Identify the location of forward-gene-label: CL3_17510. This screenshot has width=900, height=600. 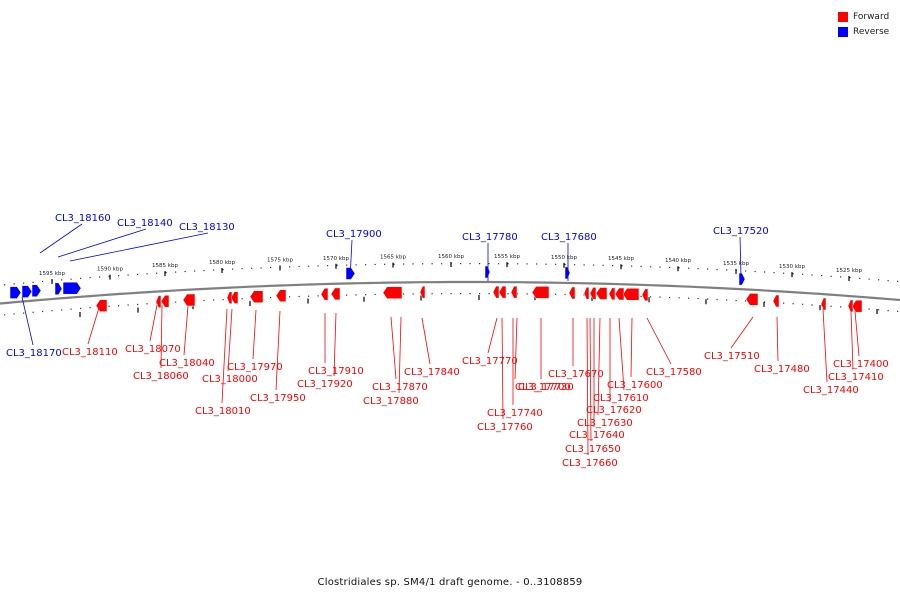
(732, 356).